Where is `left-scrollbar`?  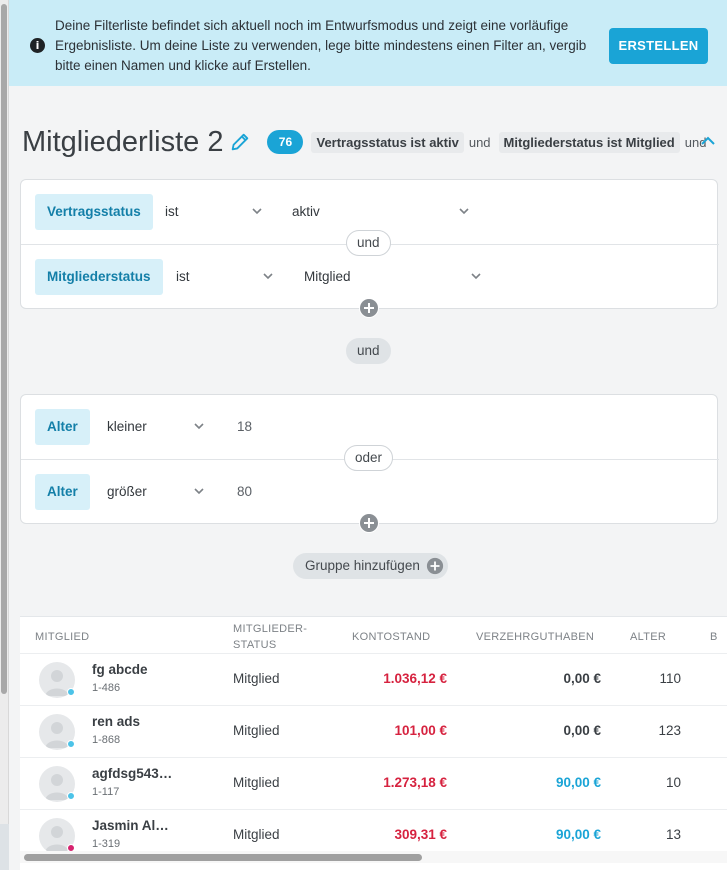 left-scrollbar is located at coordinates (4, 435).